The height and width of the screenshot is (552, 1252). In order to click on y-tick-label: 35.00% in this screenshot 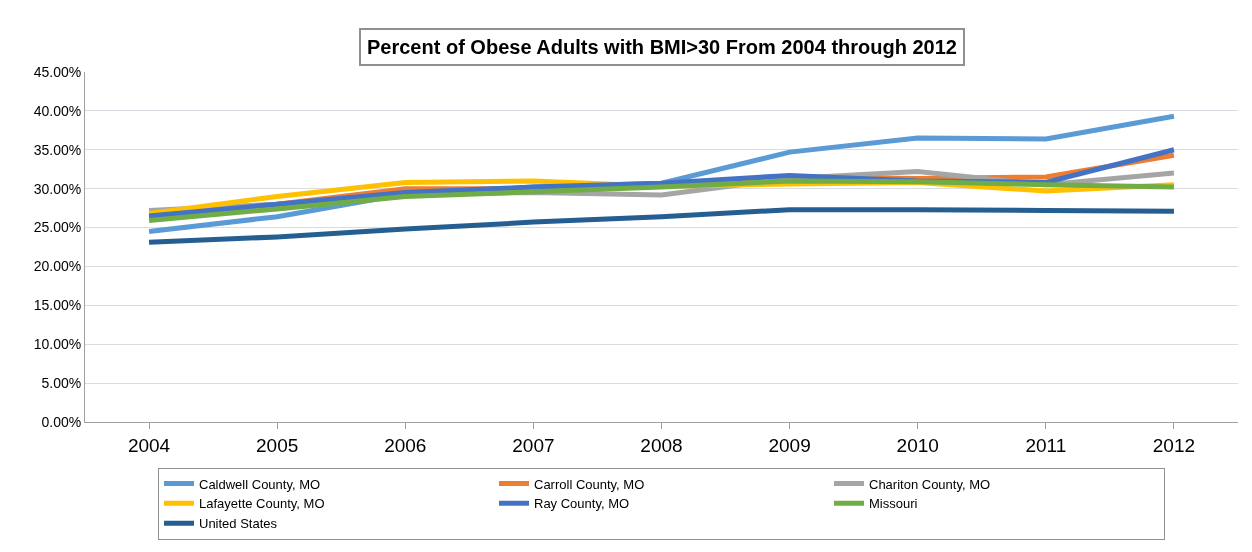, I will do `click(57, 149)`.